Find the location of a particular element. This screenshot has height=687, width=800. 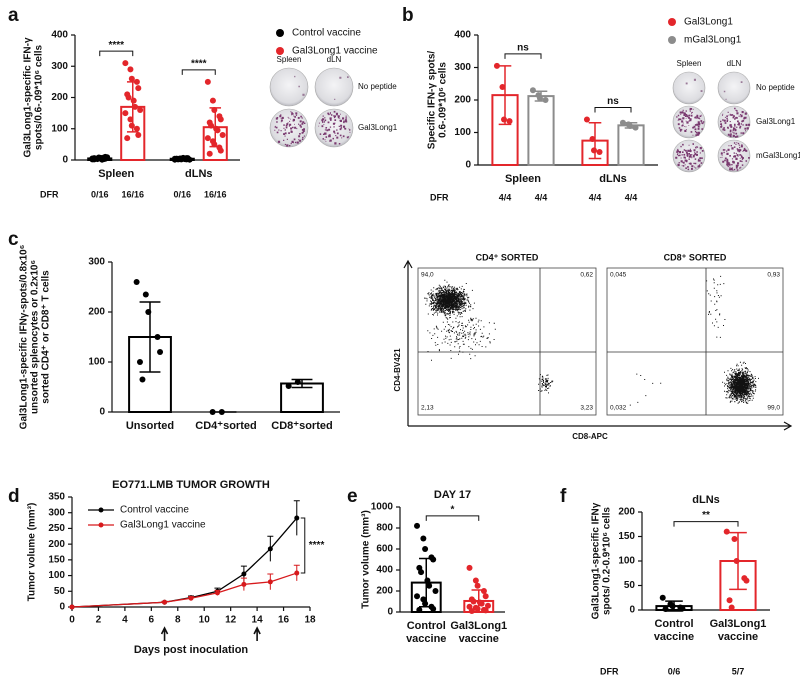

legend-label: mGal3Long1 is located at coordinates (713, 40).